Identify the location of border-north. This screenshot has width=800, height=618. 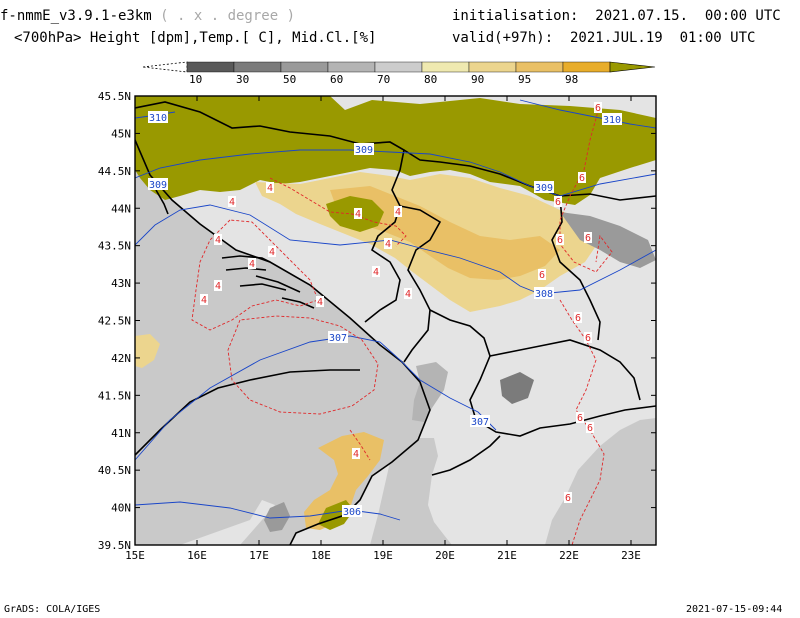
(270, 212).